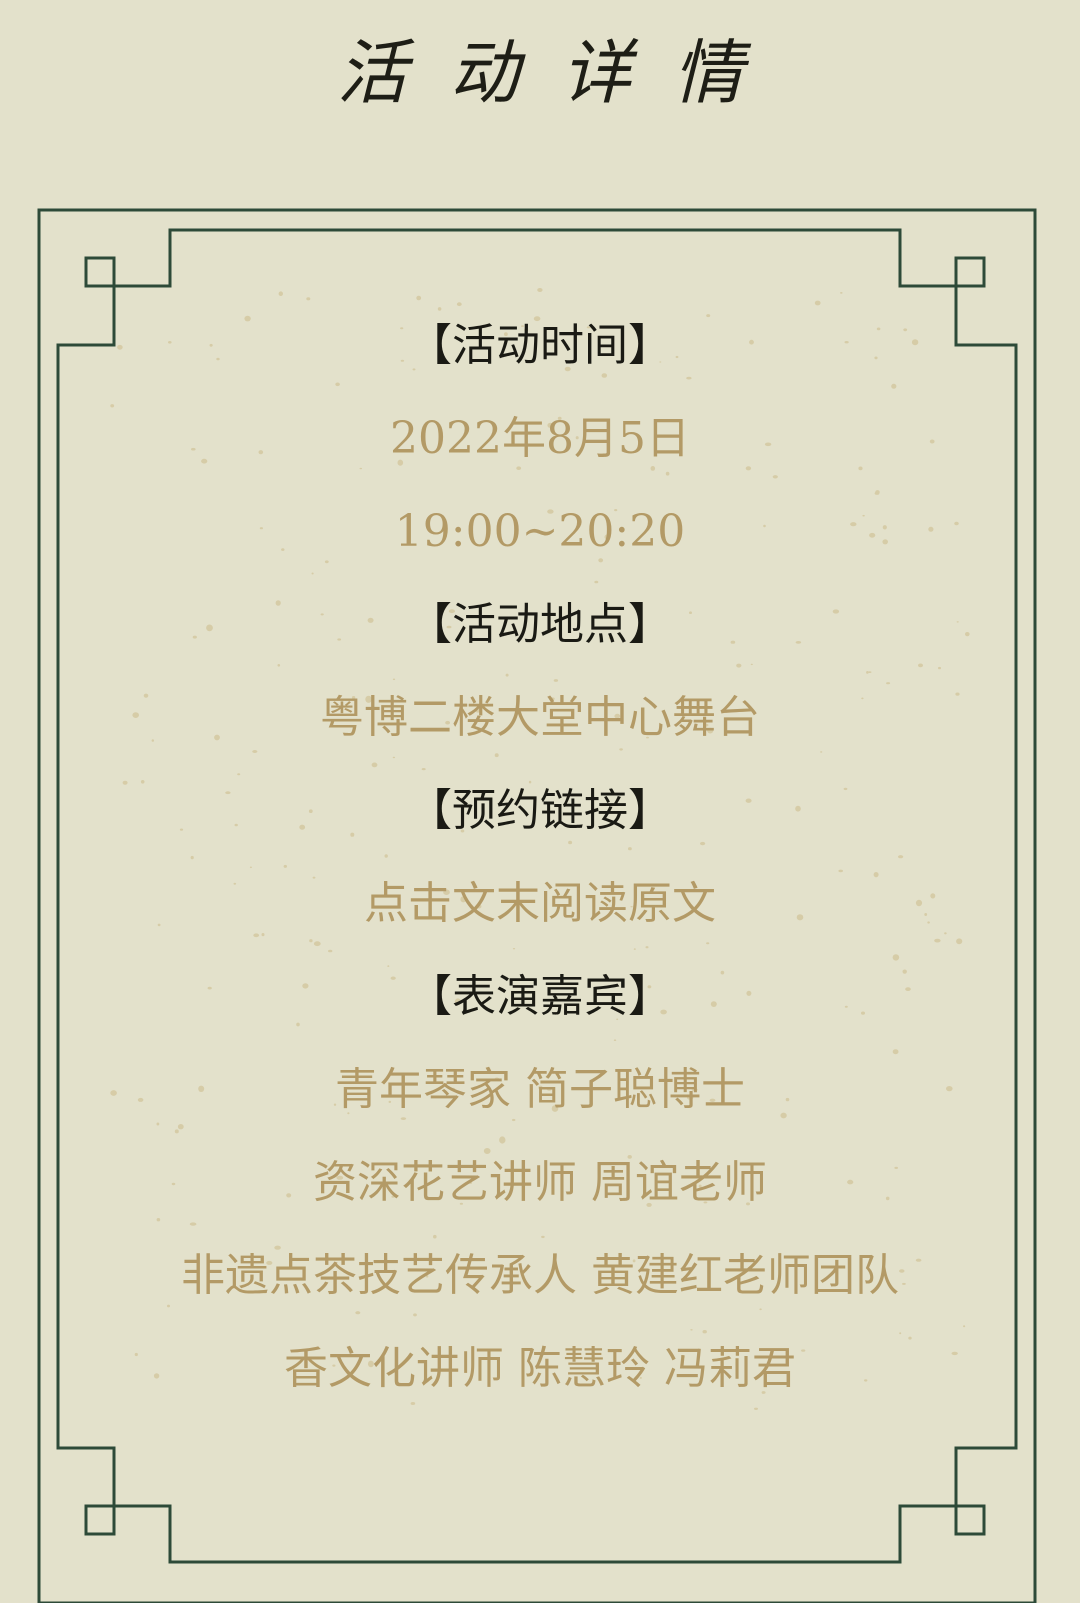 The height and width of the screenshot is (1603, 1080). What do you see at coordinates (540, 345) in the screenshot?
I see `time-heading: 【活动时间】` at bounding box center [540, 345].